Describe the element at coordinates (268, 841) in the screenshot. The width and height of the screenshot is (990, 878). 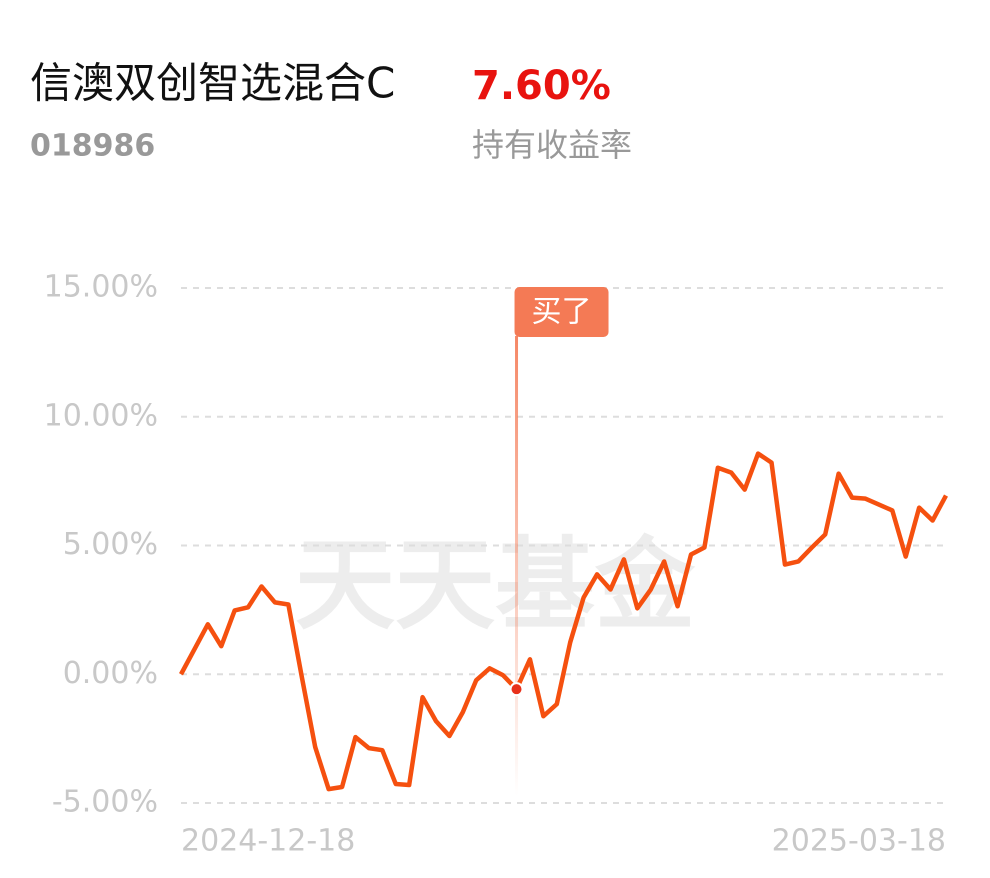
I see `x-tick-label: 2024-12-18` at that location.